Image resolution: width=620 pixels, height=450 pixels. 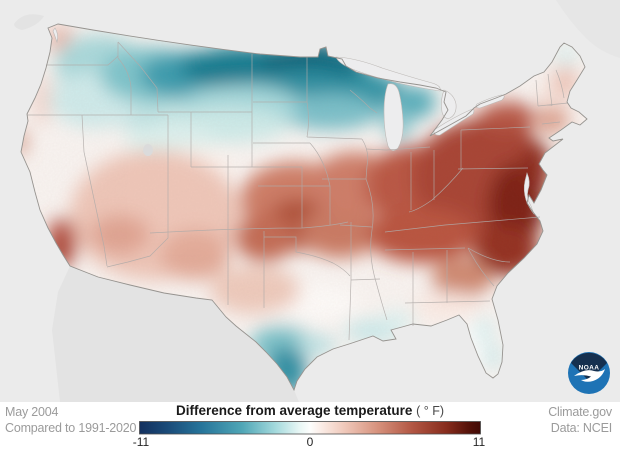 What do you see at coordinates (430, 411) in the screenshot?
I see `legend-unit: ( ° F)` at bounding box center [430, 411].